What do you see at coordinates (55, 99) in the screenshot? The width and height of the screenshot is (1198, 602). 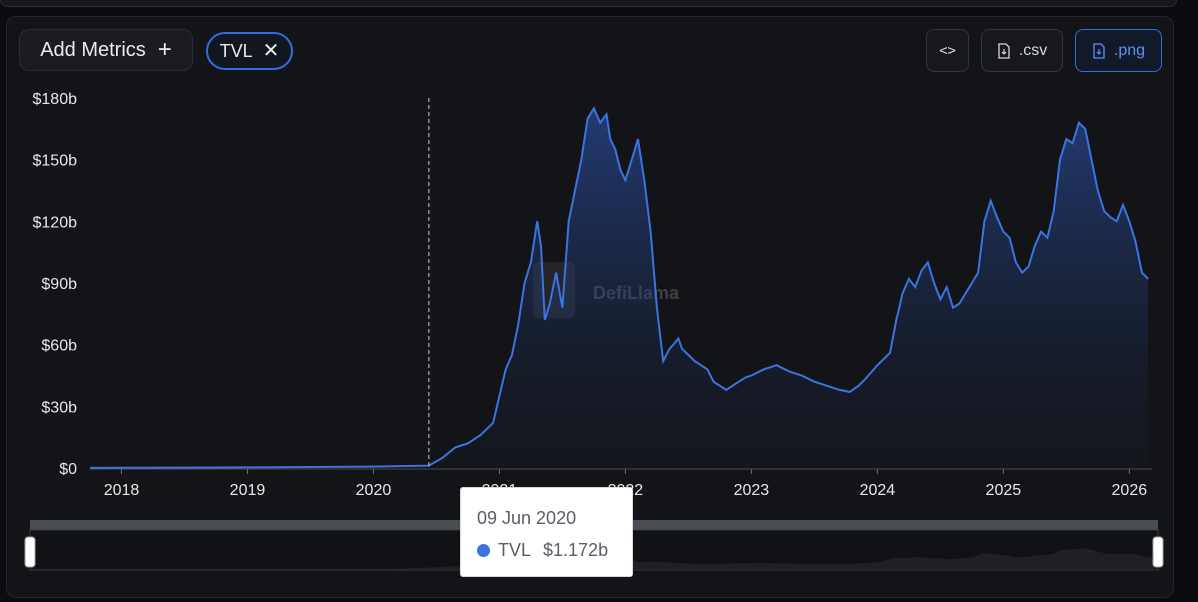 I see `y-tick-label: $180b` at bounding box center [55, 99].